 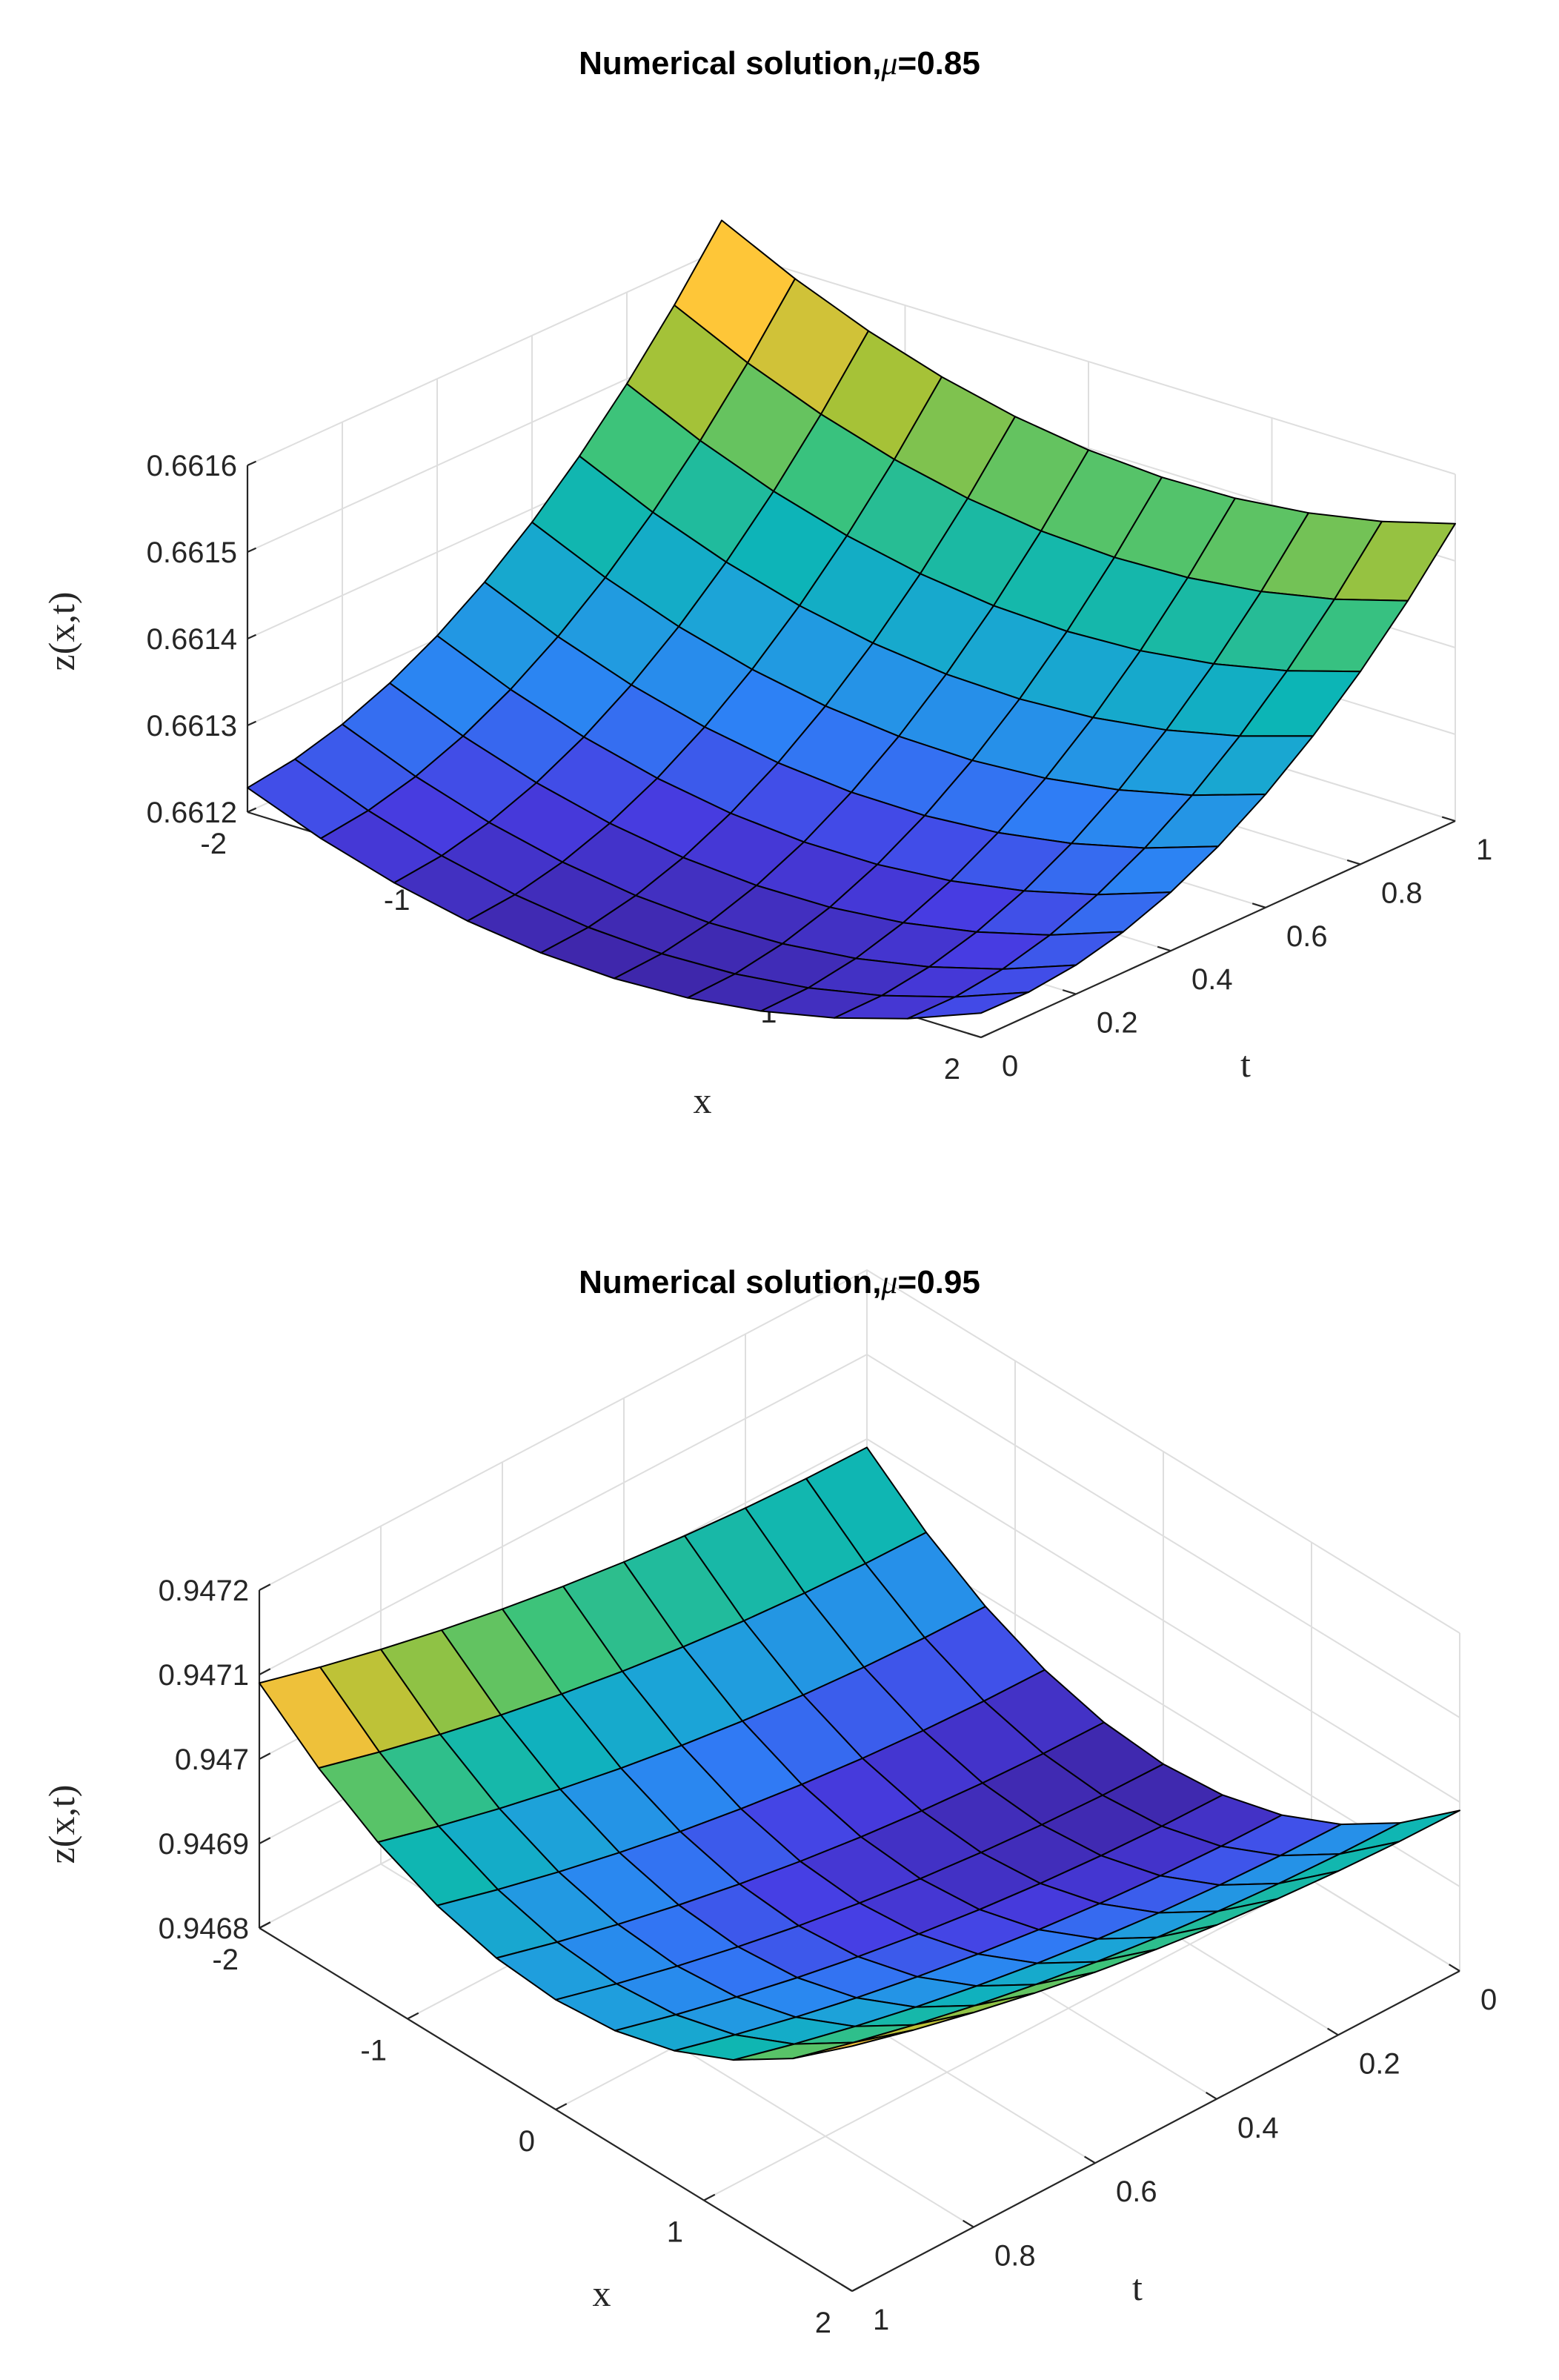 I want to click on z-tick-label: 0.6613, so click(x=192, y=726).